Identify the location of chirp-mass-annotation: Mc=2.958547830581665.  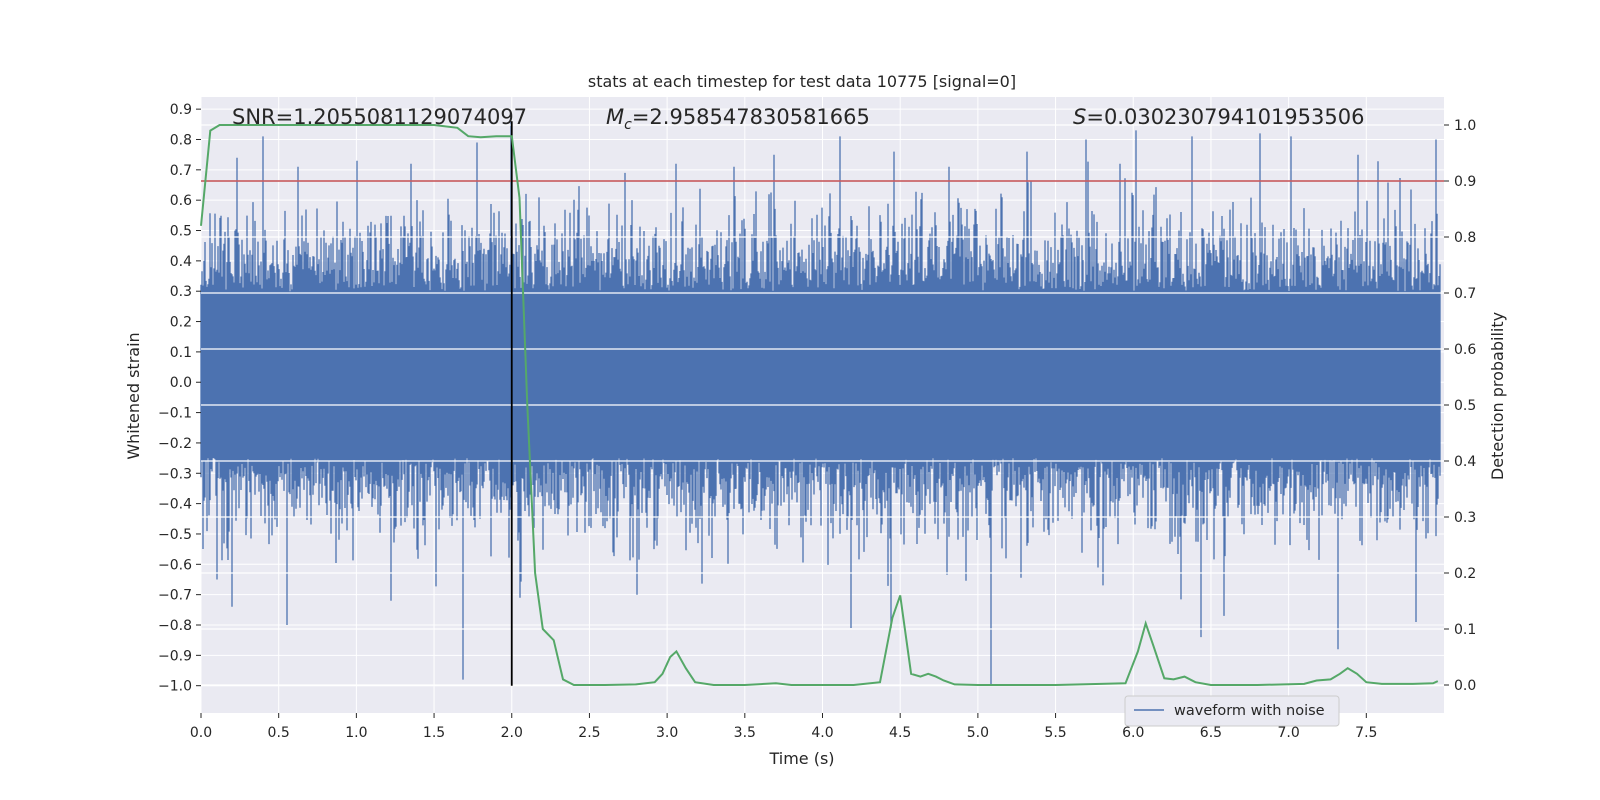
(738, 119).